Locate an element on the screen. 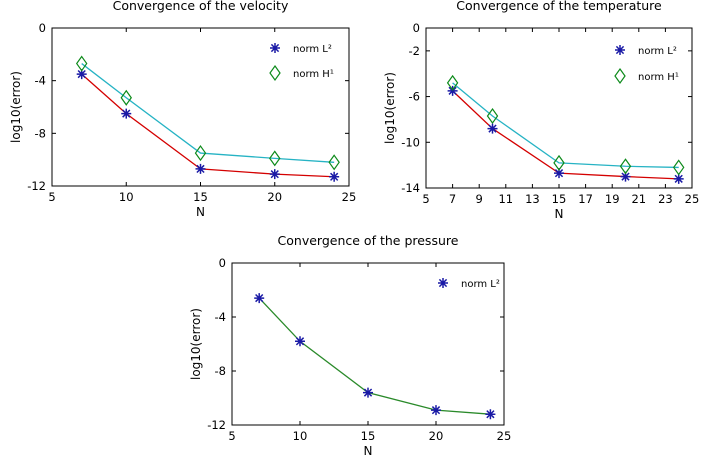 The image size is (706, 467). y-tick-label: -10 is located at coordinates (410, 142).